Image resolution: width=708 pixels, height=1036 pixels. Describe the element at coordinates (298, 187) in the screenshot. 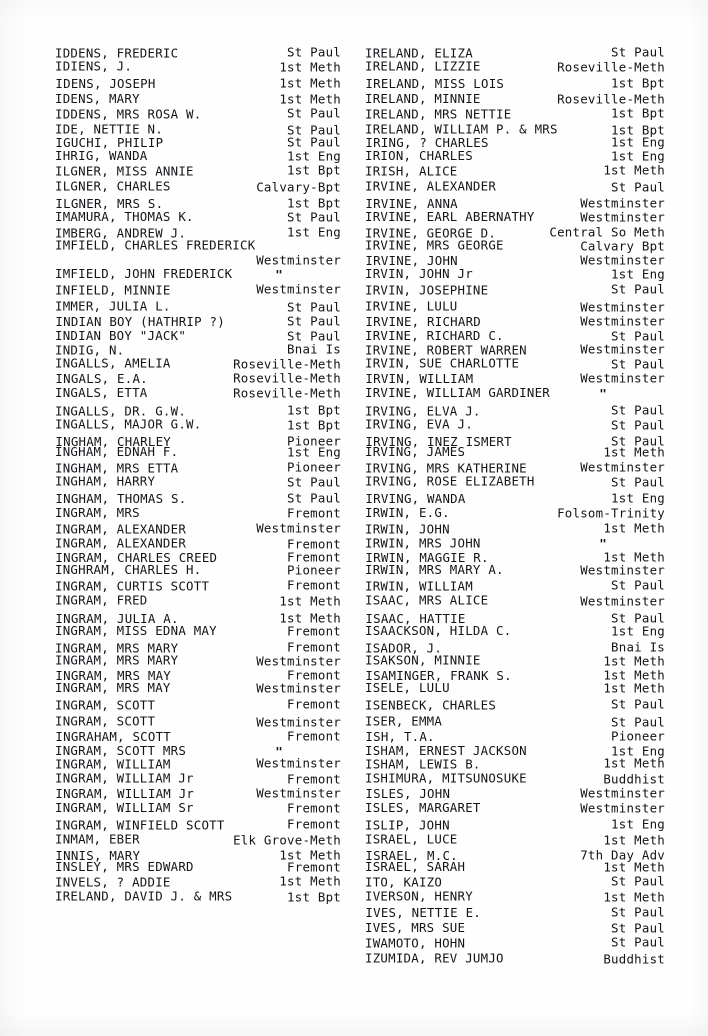

I see `entry-affiliation: Calvary-Bpt` at that location.